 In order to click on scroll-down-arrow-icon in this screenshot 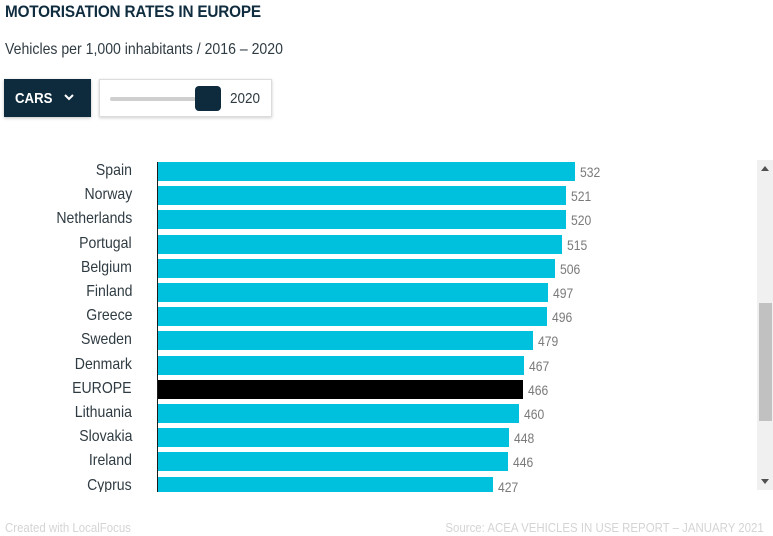, I will do `click(765, 481)`.